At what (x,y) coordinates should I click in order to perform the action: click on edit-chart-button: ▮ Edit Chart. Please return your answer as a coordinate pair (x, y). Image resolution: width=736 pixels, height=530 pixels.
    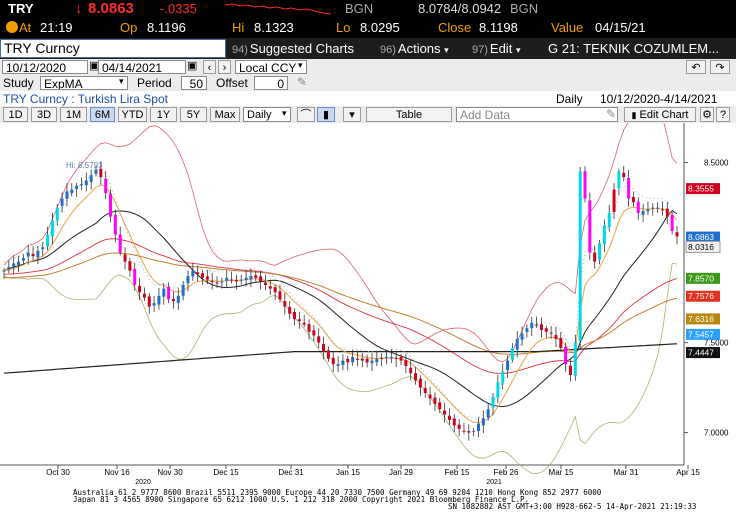
    Looking at the image, I should click on (660, 114).